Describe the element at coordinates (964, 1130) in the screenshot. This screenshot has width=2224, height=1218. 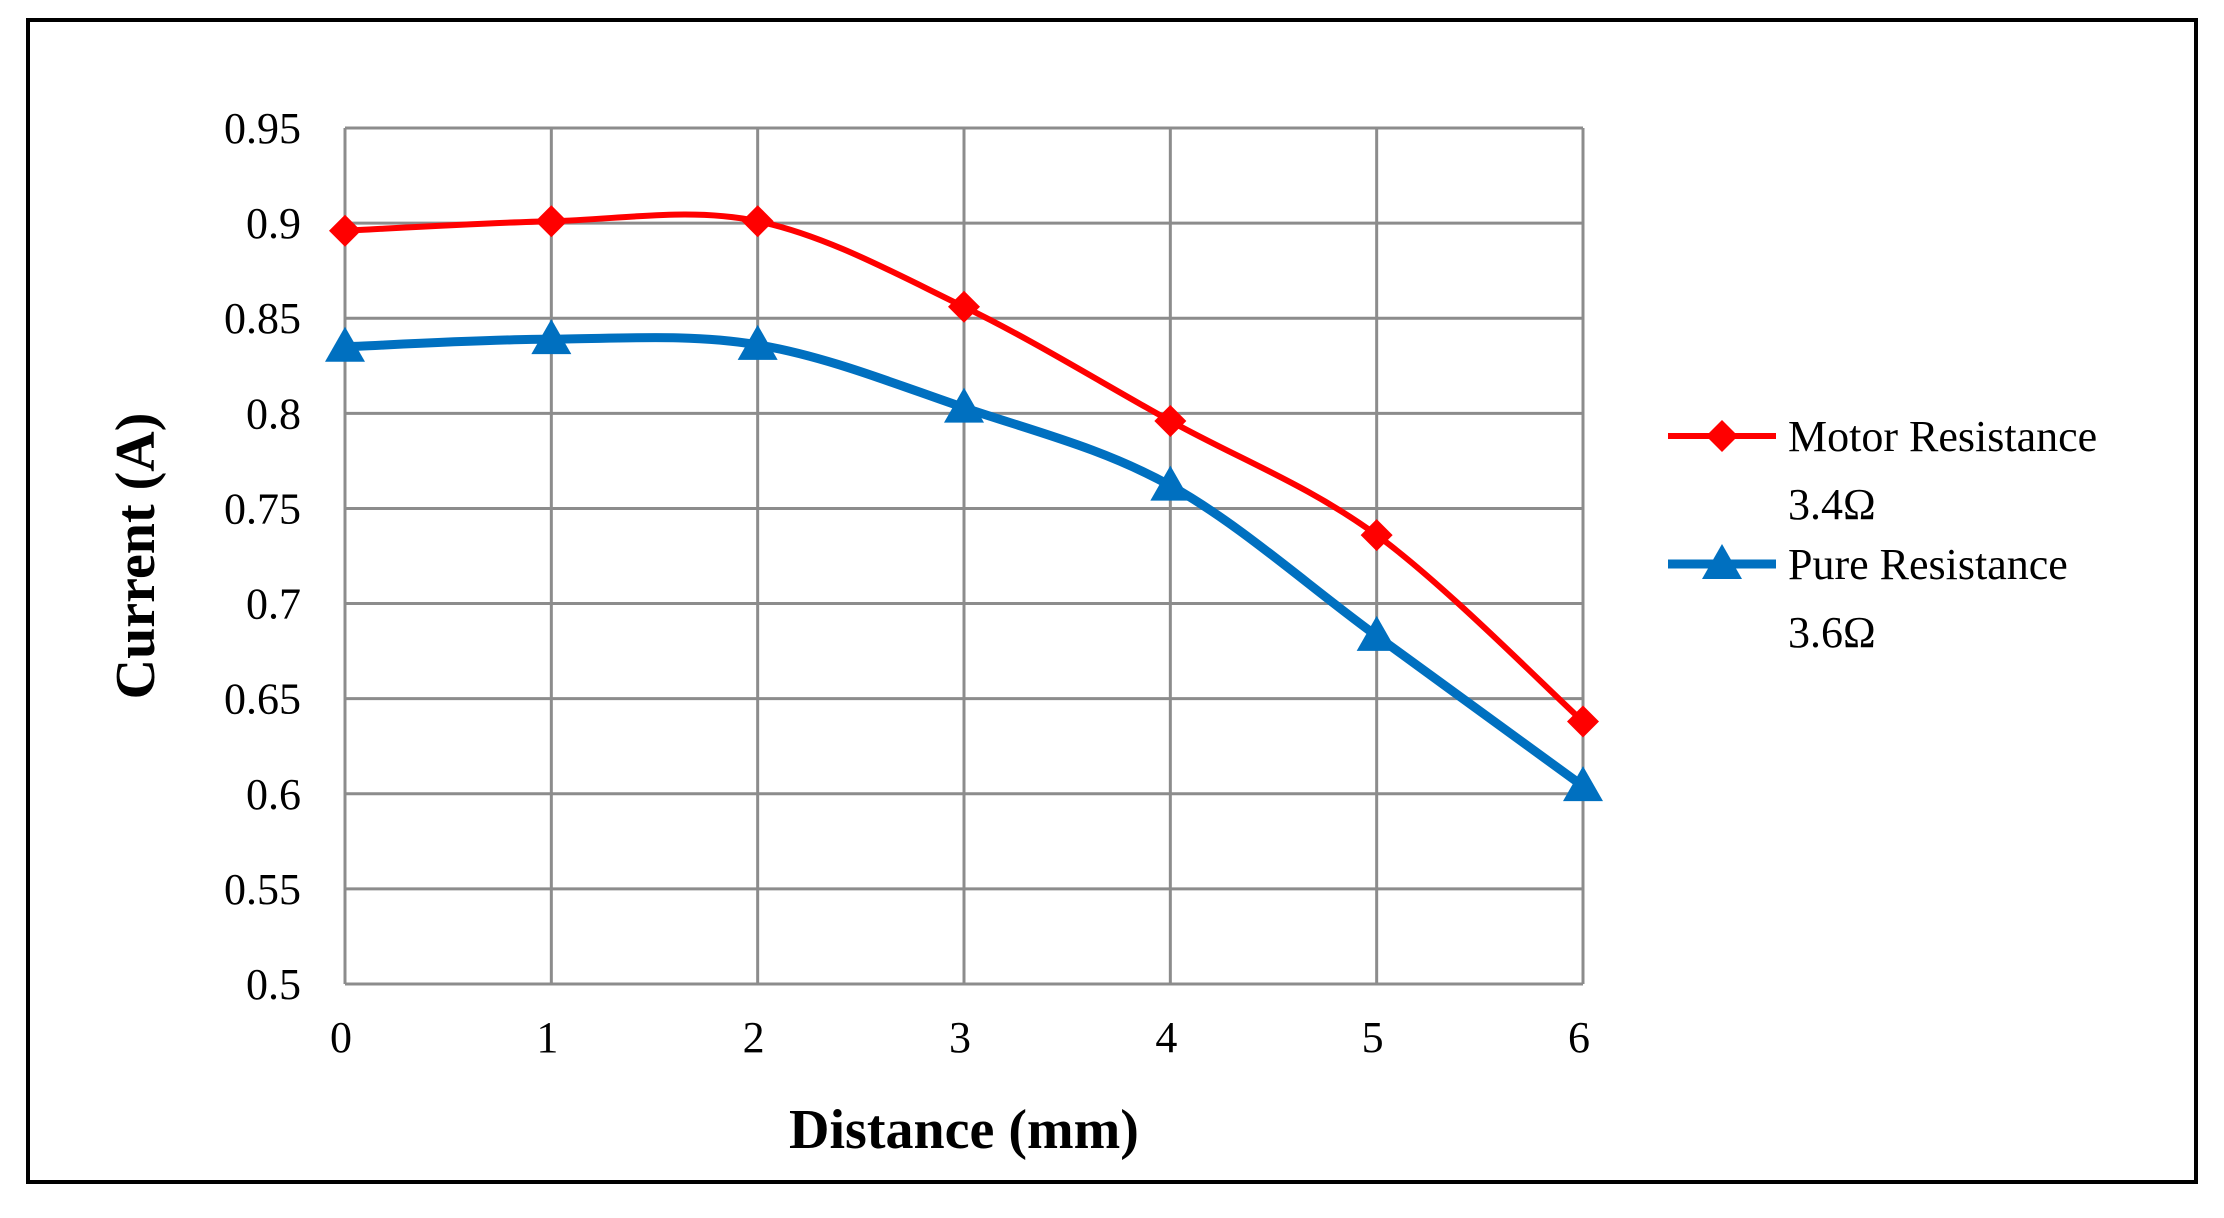
I see `x-axis-title: Distance (mm)` at that location.